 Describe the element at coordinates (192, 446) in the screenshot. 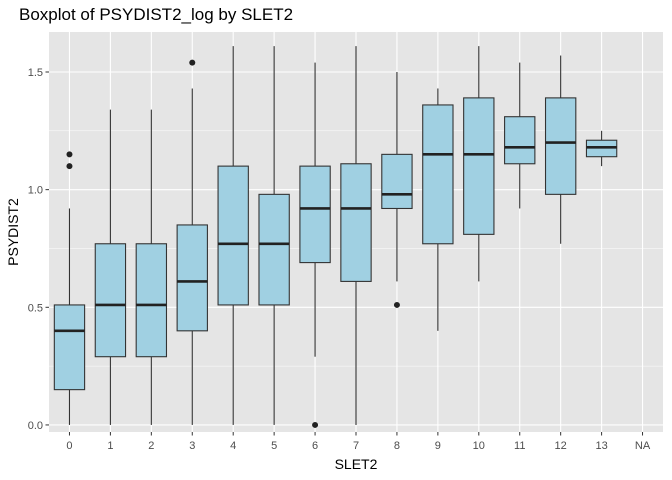

I see `x-tick-label: 3` at that location.